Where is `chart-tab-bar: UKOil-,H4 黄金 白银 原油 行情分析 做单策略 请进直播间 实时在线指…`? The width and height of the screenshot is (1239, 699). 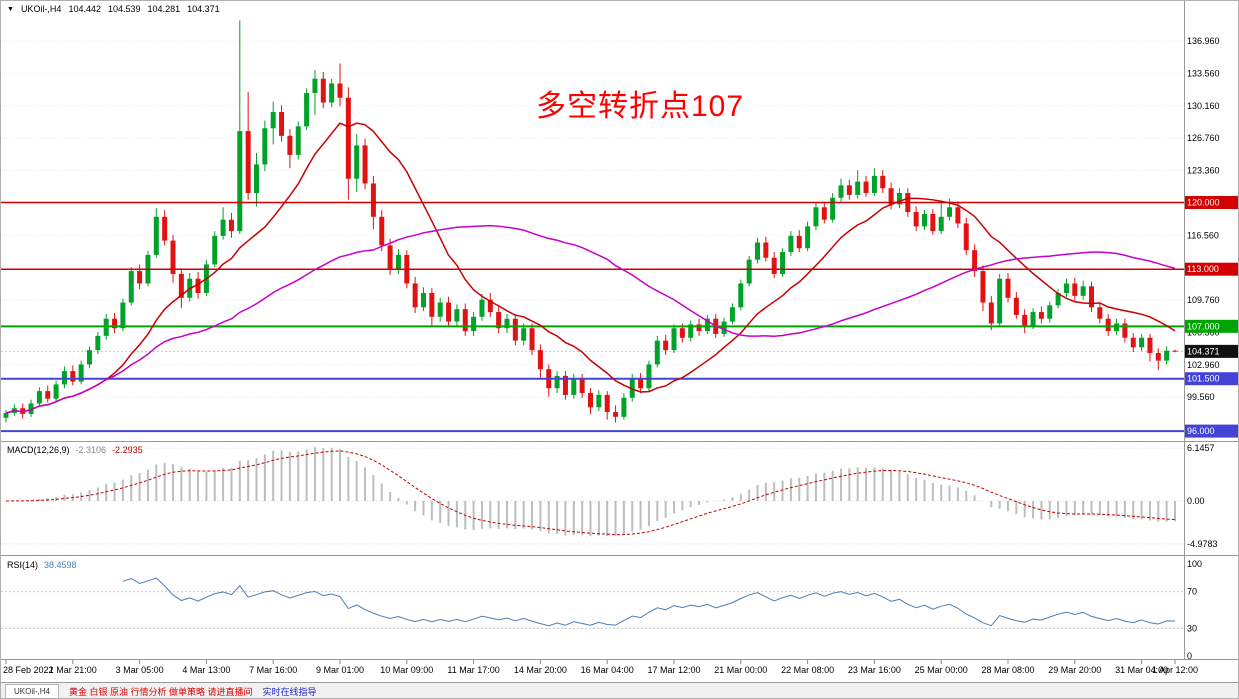
chart-tab-bar: UKOil-,H4 黄金 白银 原油 行情分析 做单策略 请进直播间 实时在线指… is located at coordinates (619, 690).